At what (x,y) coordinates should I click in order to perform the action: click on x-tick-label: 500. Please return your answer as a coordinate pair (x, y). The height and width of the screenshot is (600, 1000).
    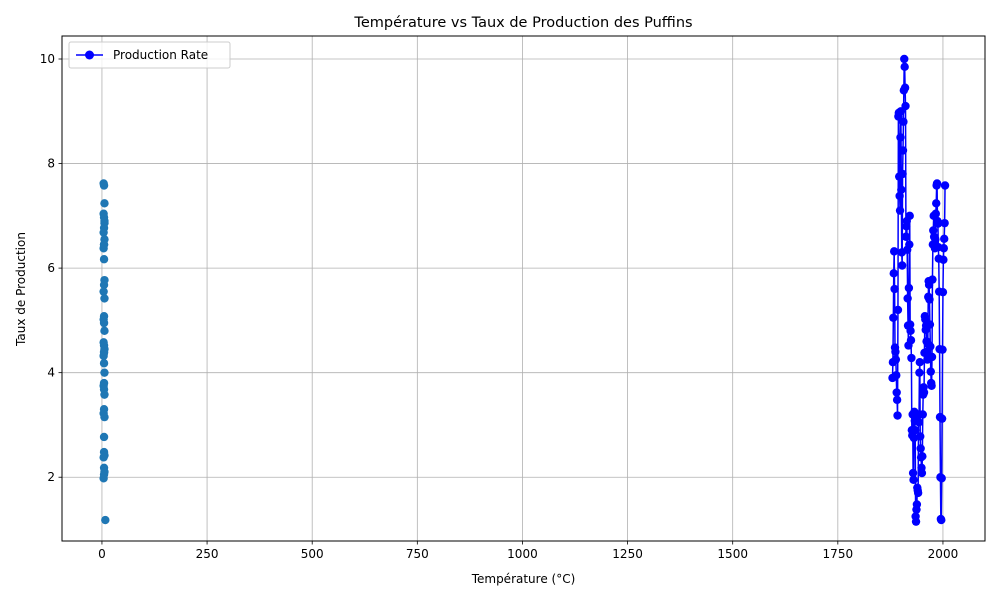
    Looking at the image, I should click on (312, 554).